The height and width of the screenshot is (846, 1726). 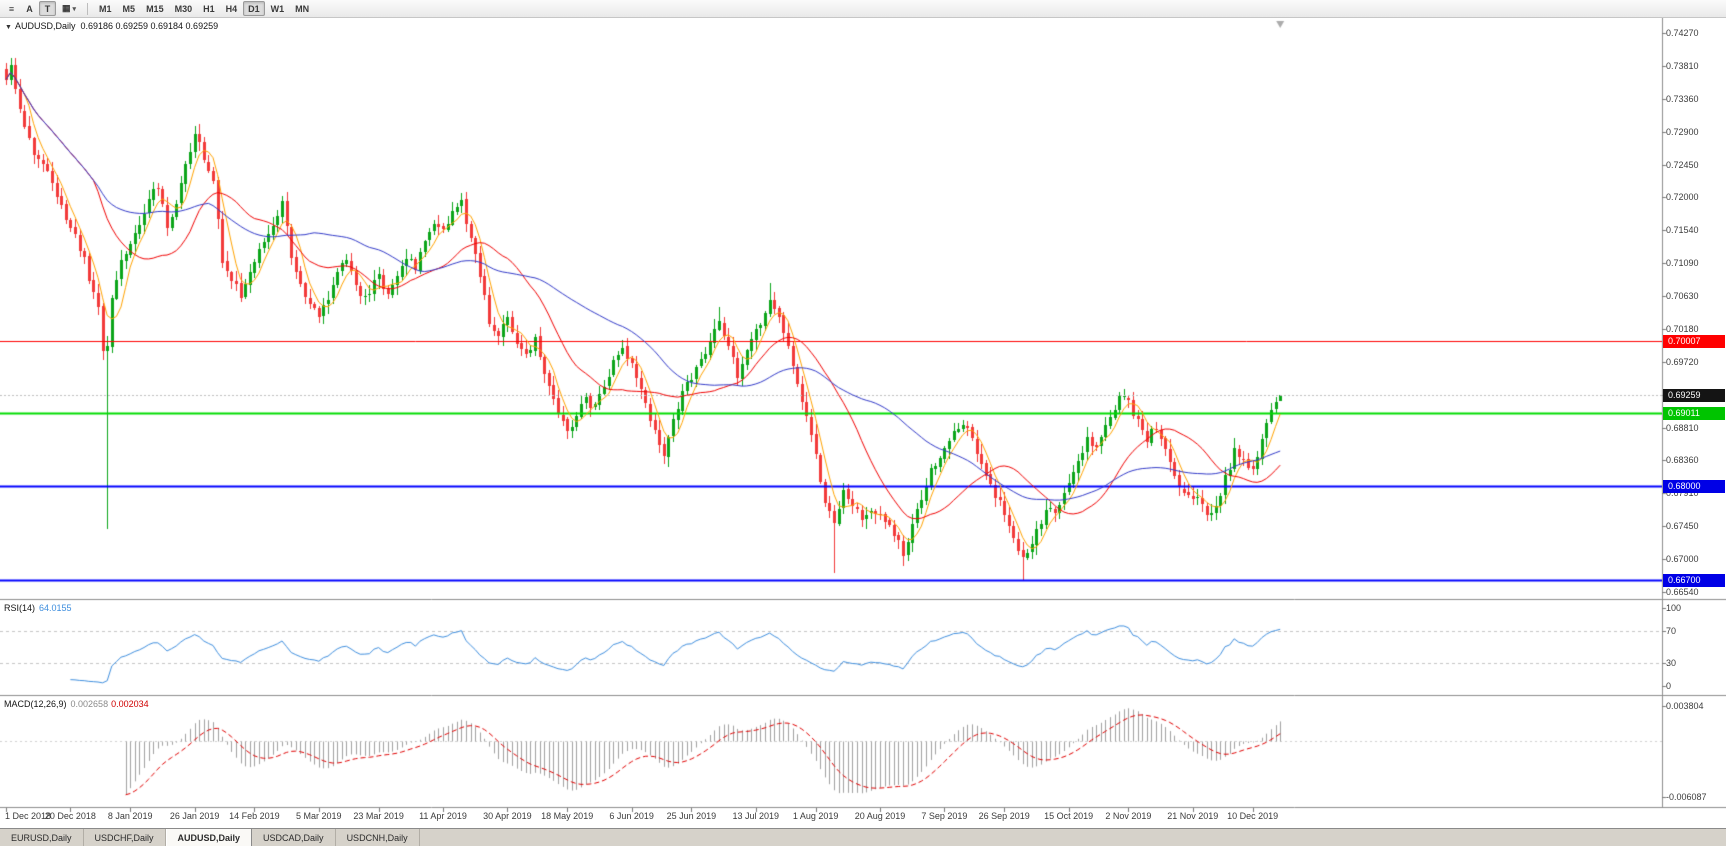 I want to click on date-axis-label: 13 Jul 2019, so click(x=756, y=816).